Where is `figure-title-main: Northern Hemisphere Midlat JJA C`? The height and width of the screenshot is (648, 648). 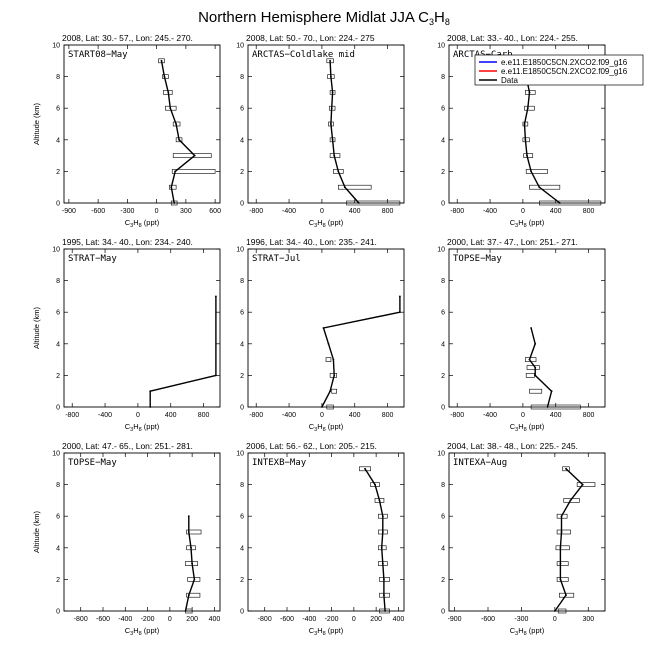
figure-title-main: Northern Hemisphere Midlat JJA C is located at coordinates (313, 17).